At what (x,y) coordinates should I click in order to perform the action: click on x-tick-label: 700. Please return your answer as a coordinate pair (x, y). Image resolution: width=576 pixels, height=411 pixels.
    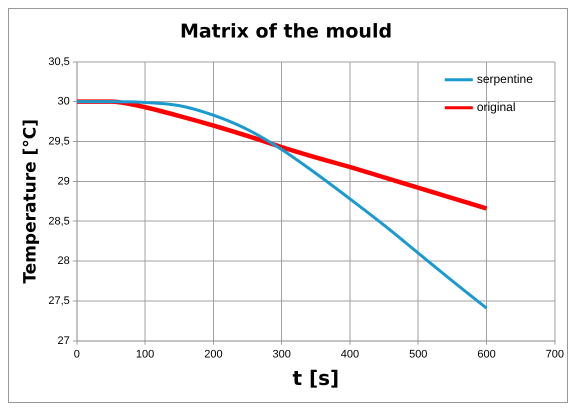
    Looking at the image, I should click on (555, 354).